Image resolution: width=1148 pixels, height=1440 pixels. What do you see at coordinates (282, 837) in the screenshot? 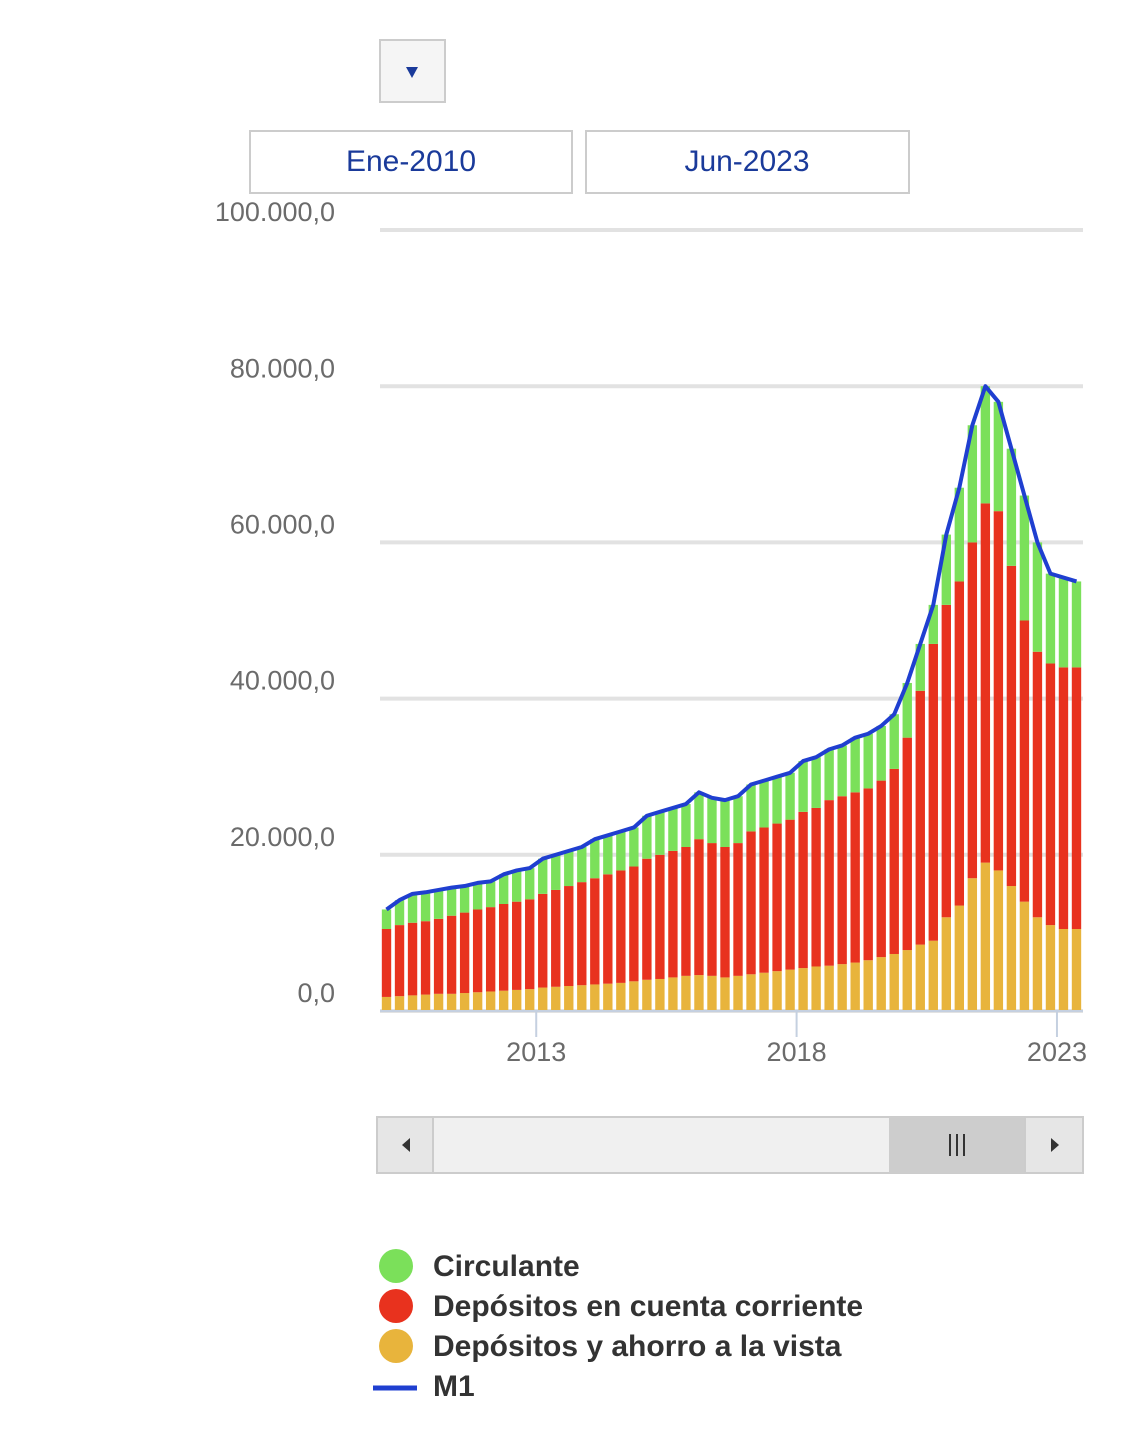
I see `y-tick-label: 20.000,0` at bounding box center [282, 837].